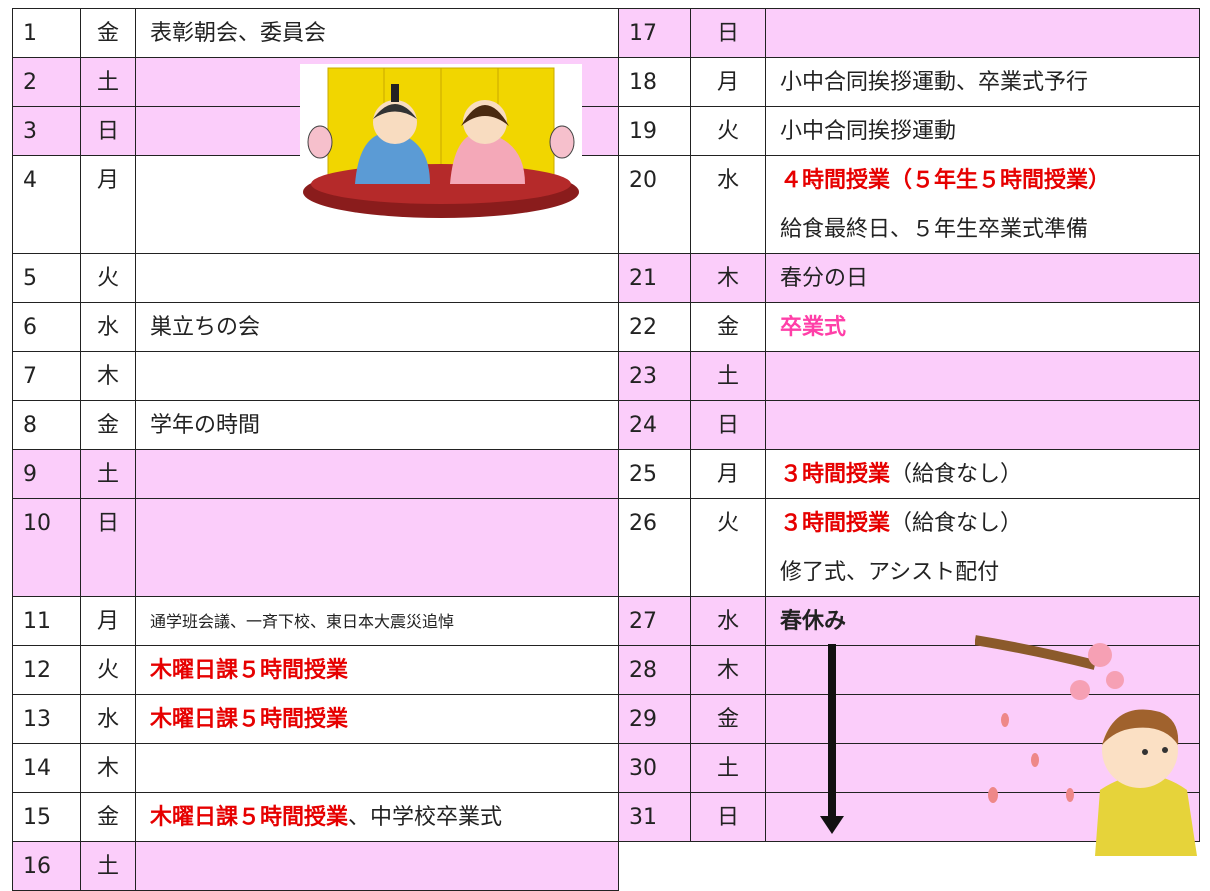 The height and width of the screenshot is (891, 1210). I want to click on event-line: 学年の時間, so click(205, 425).